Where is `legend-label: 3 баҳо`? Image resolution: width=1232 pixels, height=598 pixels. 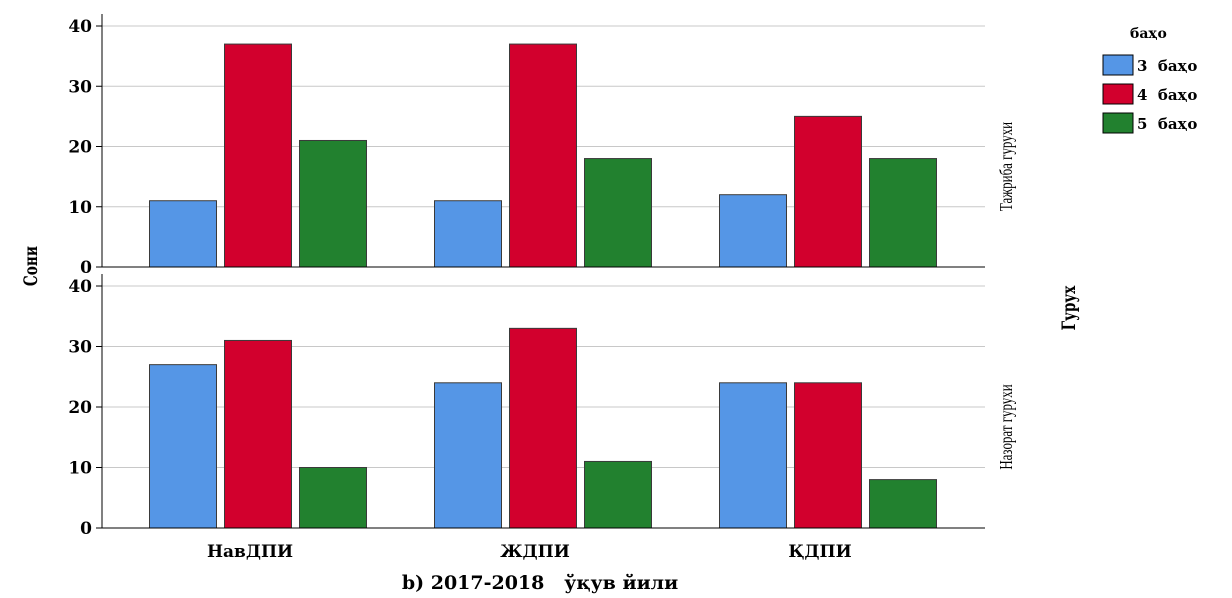
legend-label: 3 баҳо is located at coordinates (1167, 66).